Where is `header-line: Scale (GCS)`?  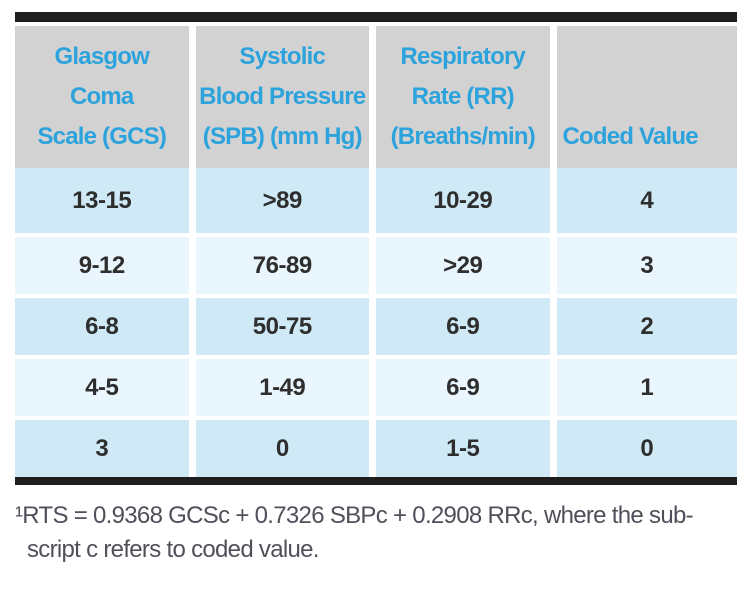 header-line: Scale (GCS) is located at coordinates (102, 136).